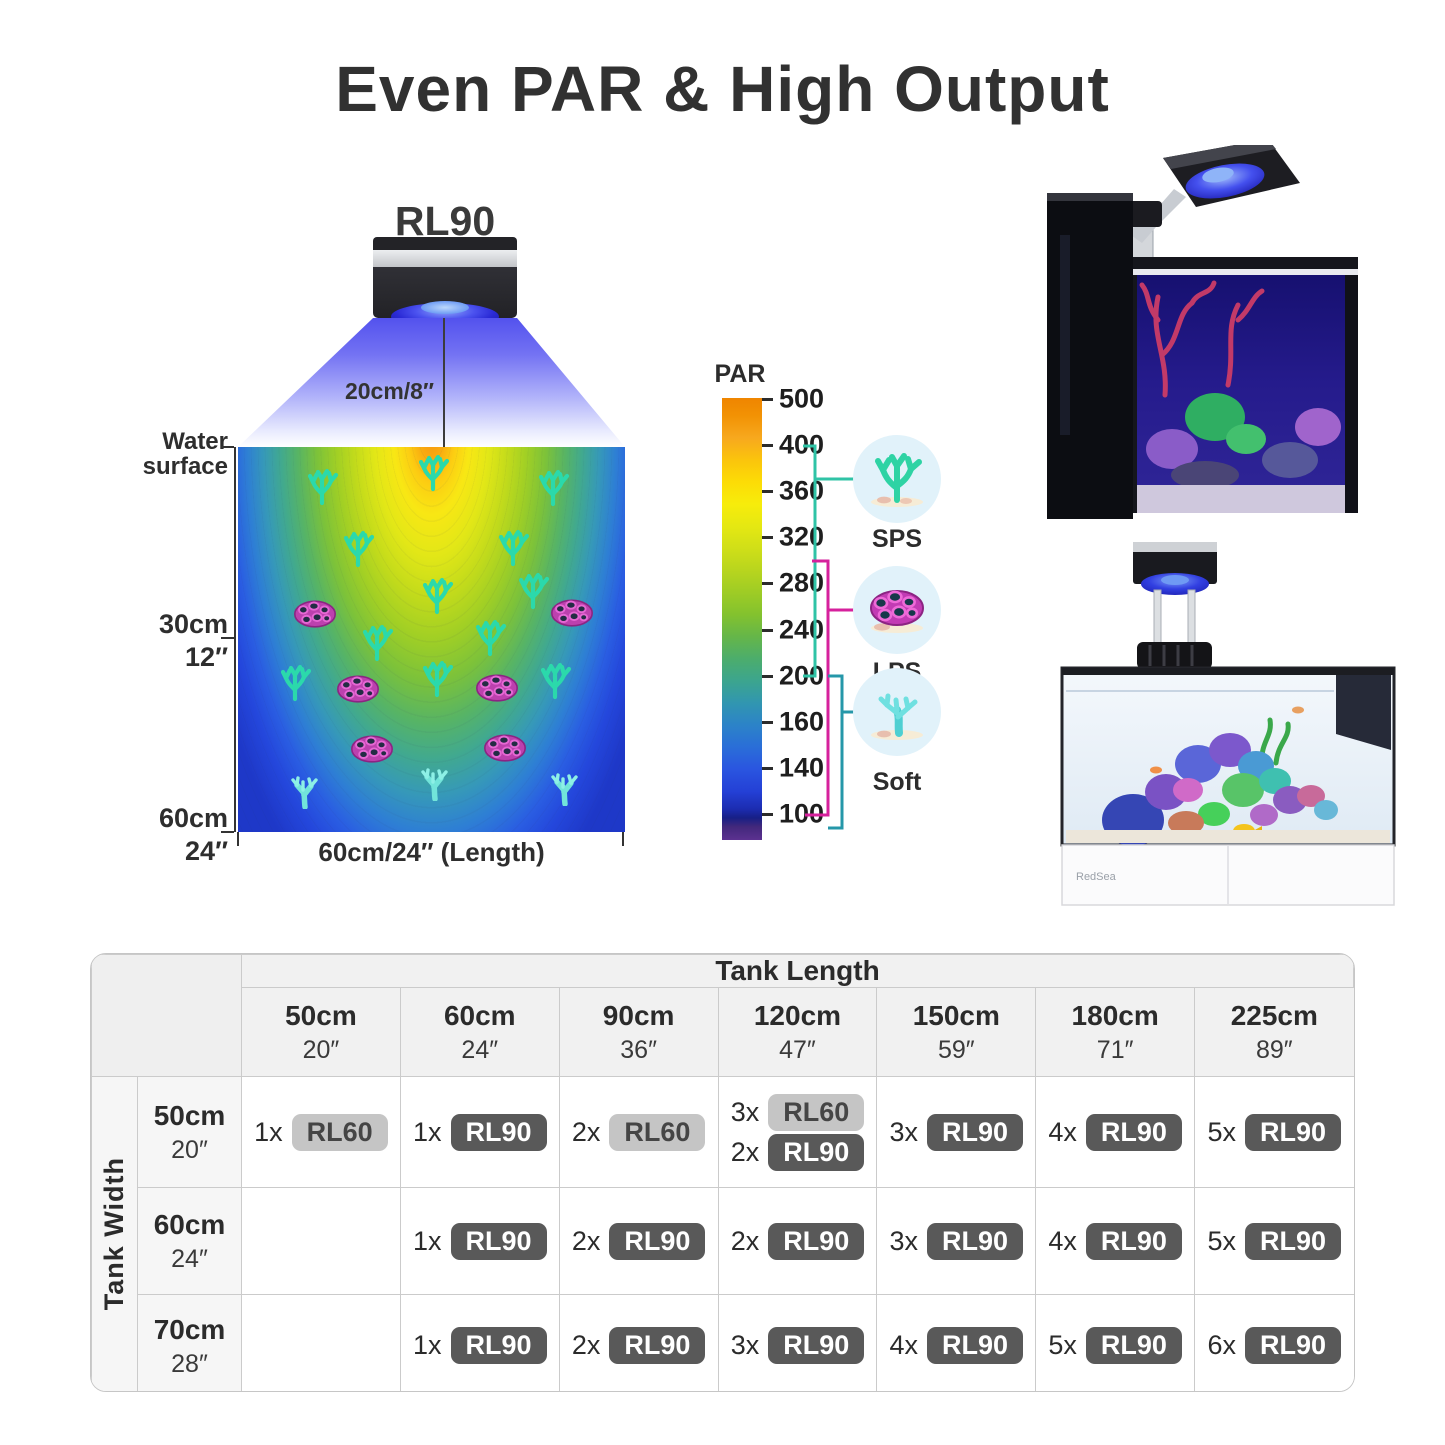 This screenshot has width=1445, height=1445. Describe the element at coordinates (480, 1346) in the screenshot. I see `light-config: 1x RL90` at that location.